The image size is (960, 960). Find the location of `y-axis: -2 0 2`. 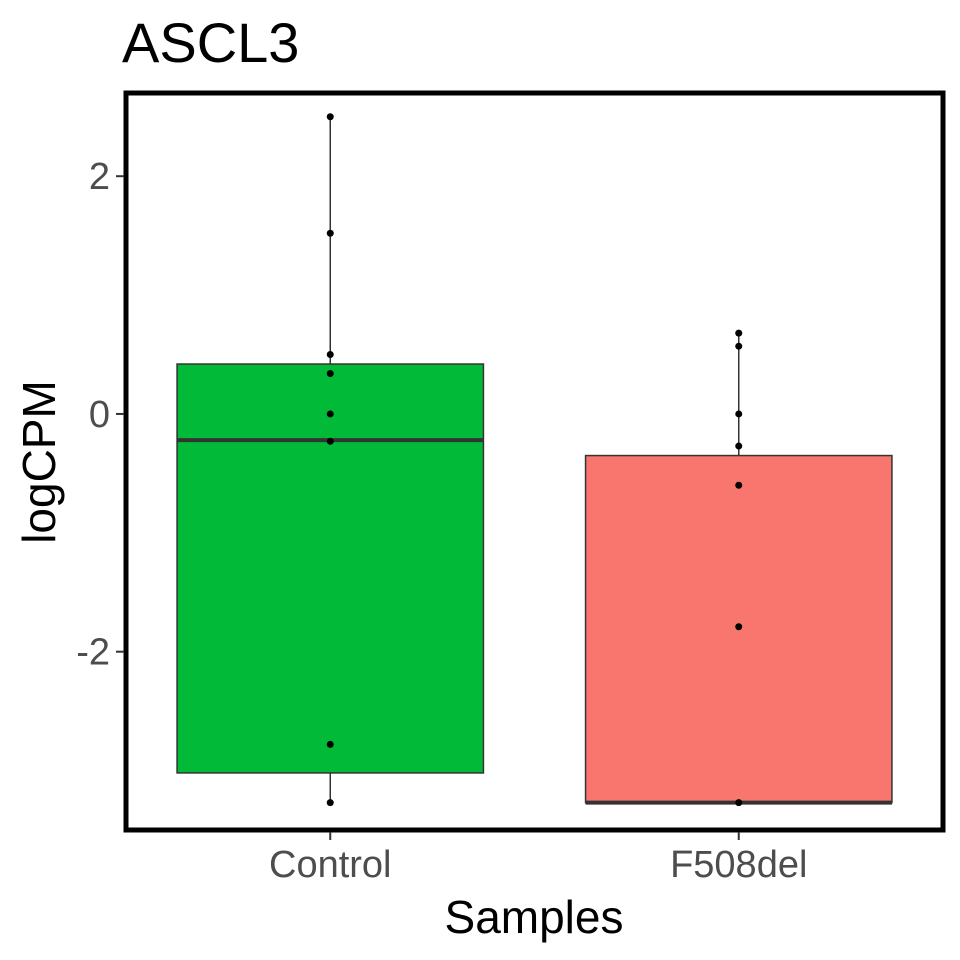

y-axis: -2 0 2 is located at coordinates (100, 415).